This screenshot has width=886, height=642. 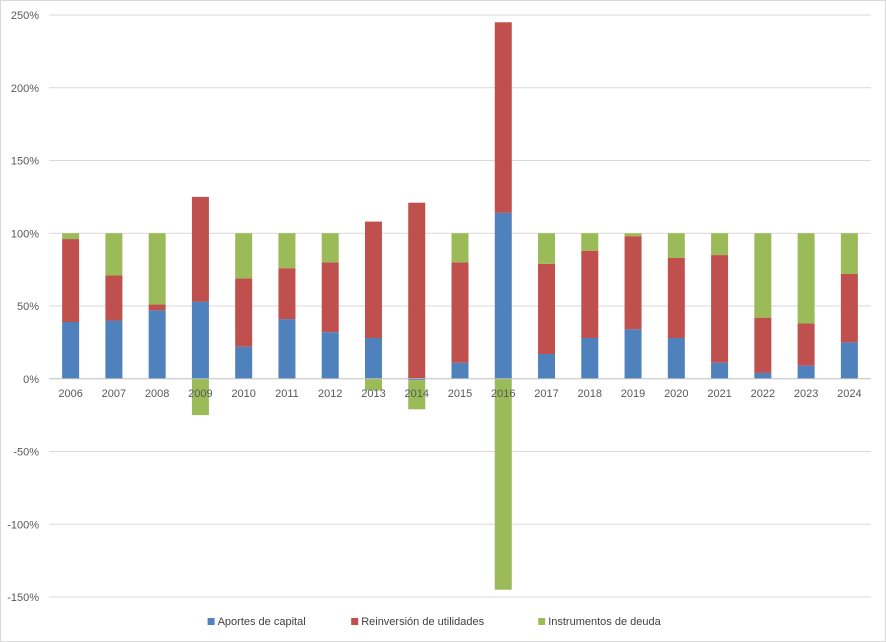 What do you see at coordinates (373, 394) in the screenshot?
I see `x-tick-label: 2013` at bounding box center [373, 394].